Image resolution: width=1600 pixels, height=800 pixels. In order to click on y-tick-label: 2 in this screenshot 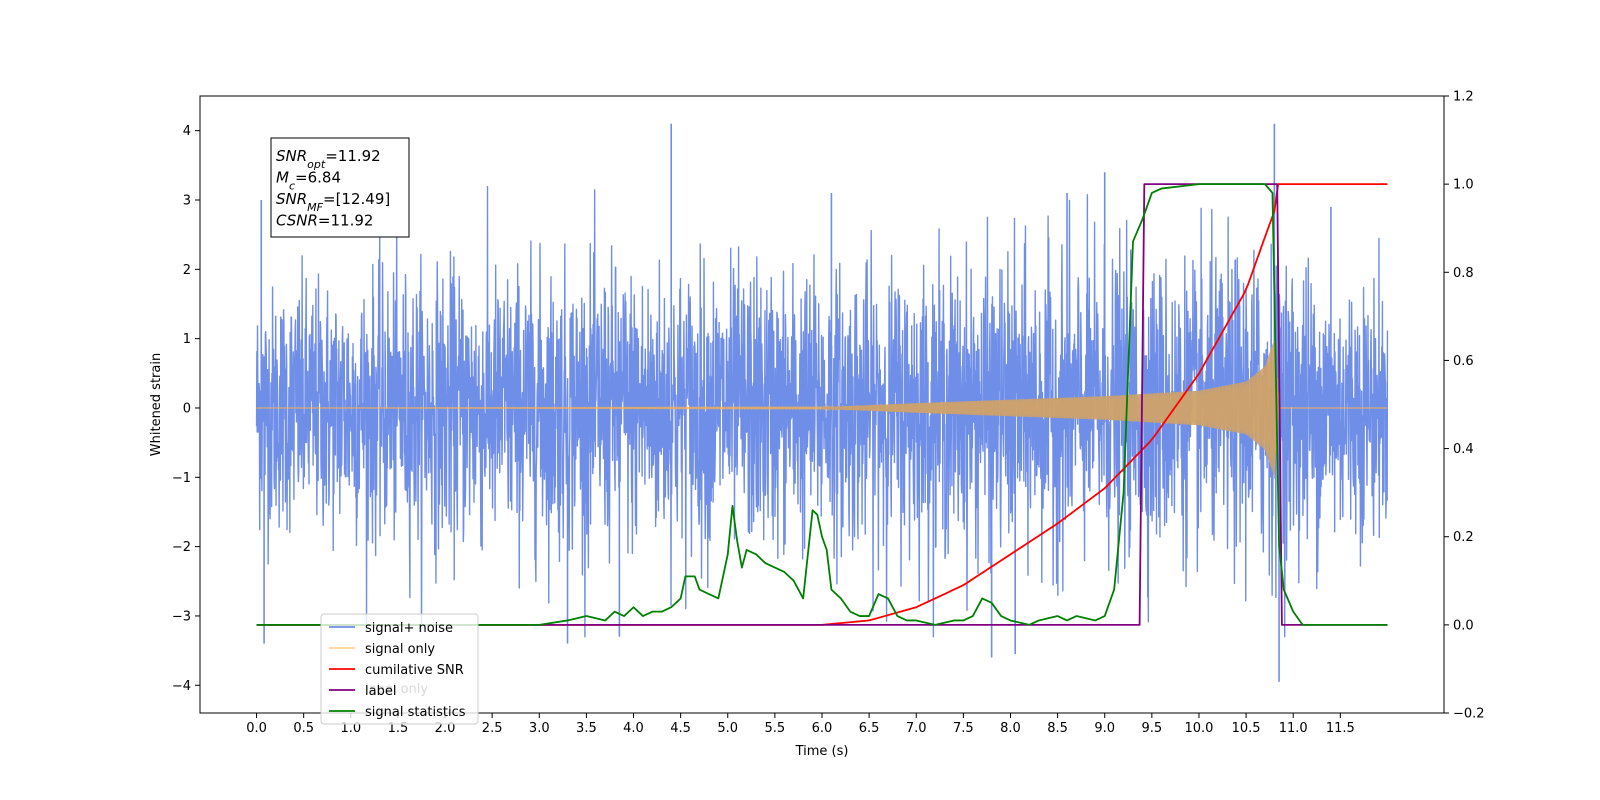, I will do `click(187, 270)`.